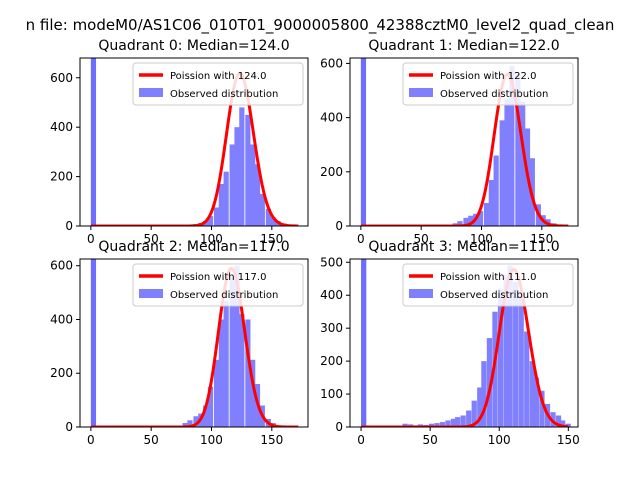 Image resolution: width=640 pixels, height=480 pixels. What do you see at coordinates (488, 76) in the screenshot?
I see `legend-label: Poission with 122.0` at bounding box center [488, 76].